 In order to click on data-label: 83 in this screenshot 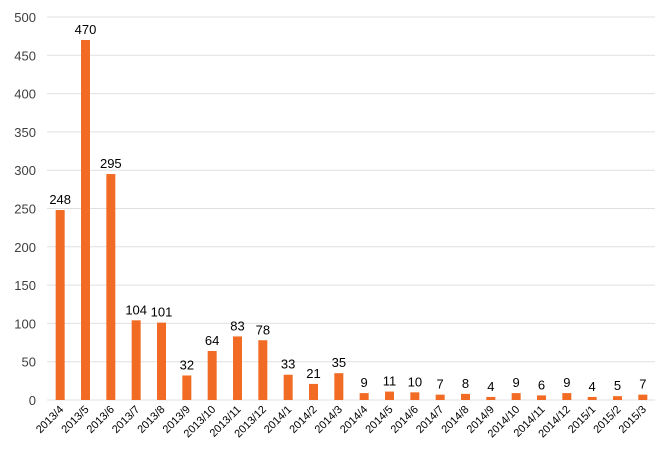, I will do `click(237, 325)`.